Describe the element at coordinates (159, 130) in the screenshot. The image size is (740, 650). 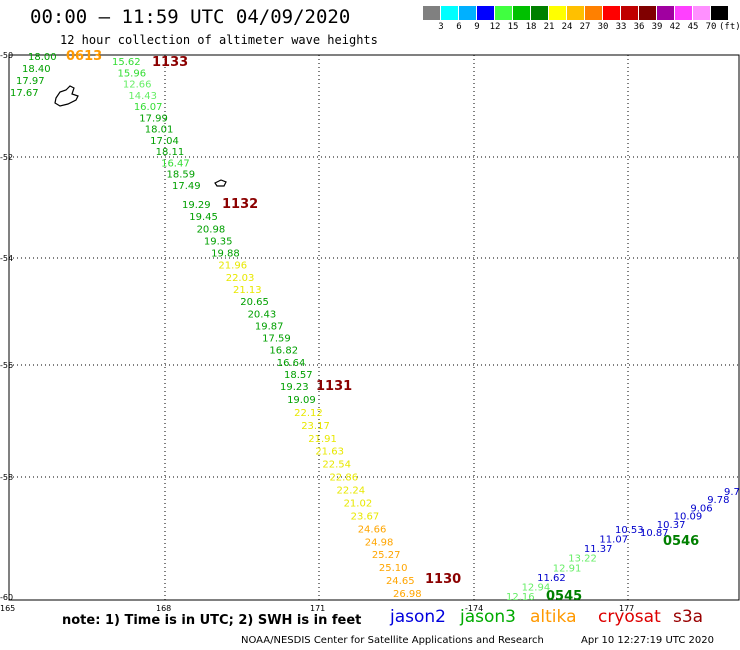
I see `wave-height-value: 18.01` at that location.